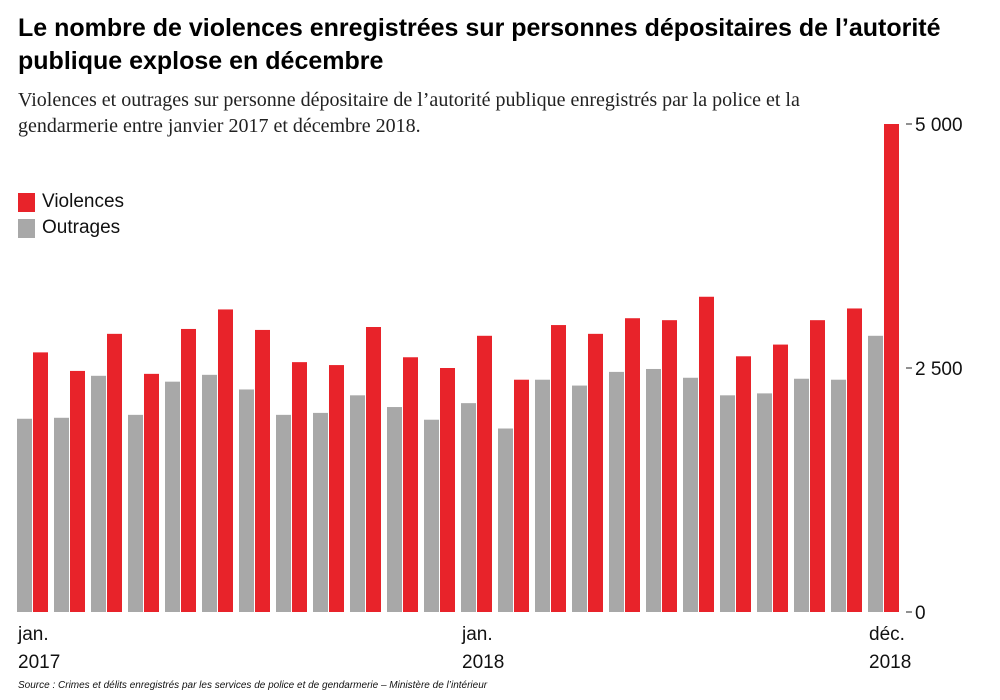  What do you see at coordinates (81, 227) in the screenshot?
I see `legend-label-outrages: Outrages` at bounding box center [81, 227].